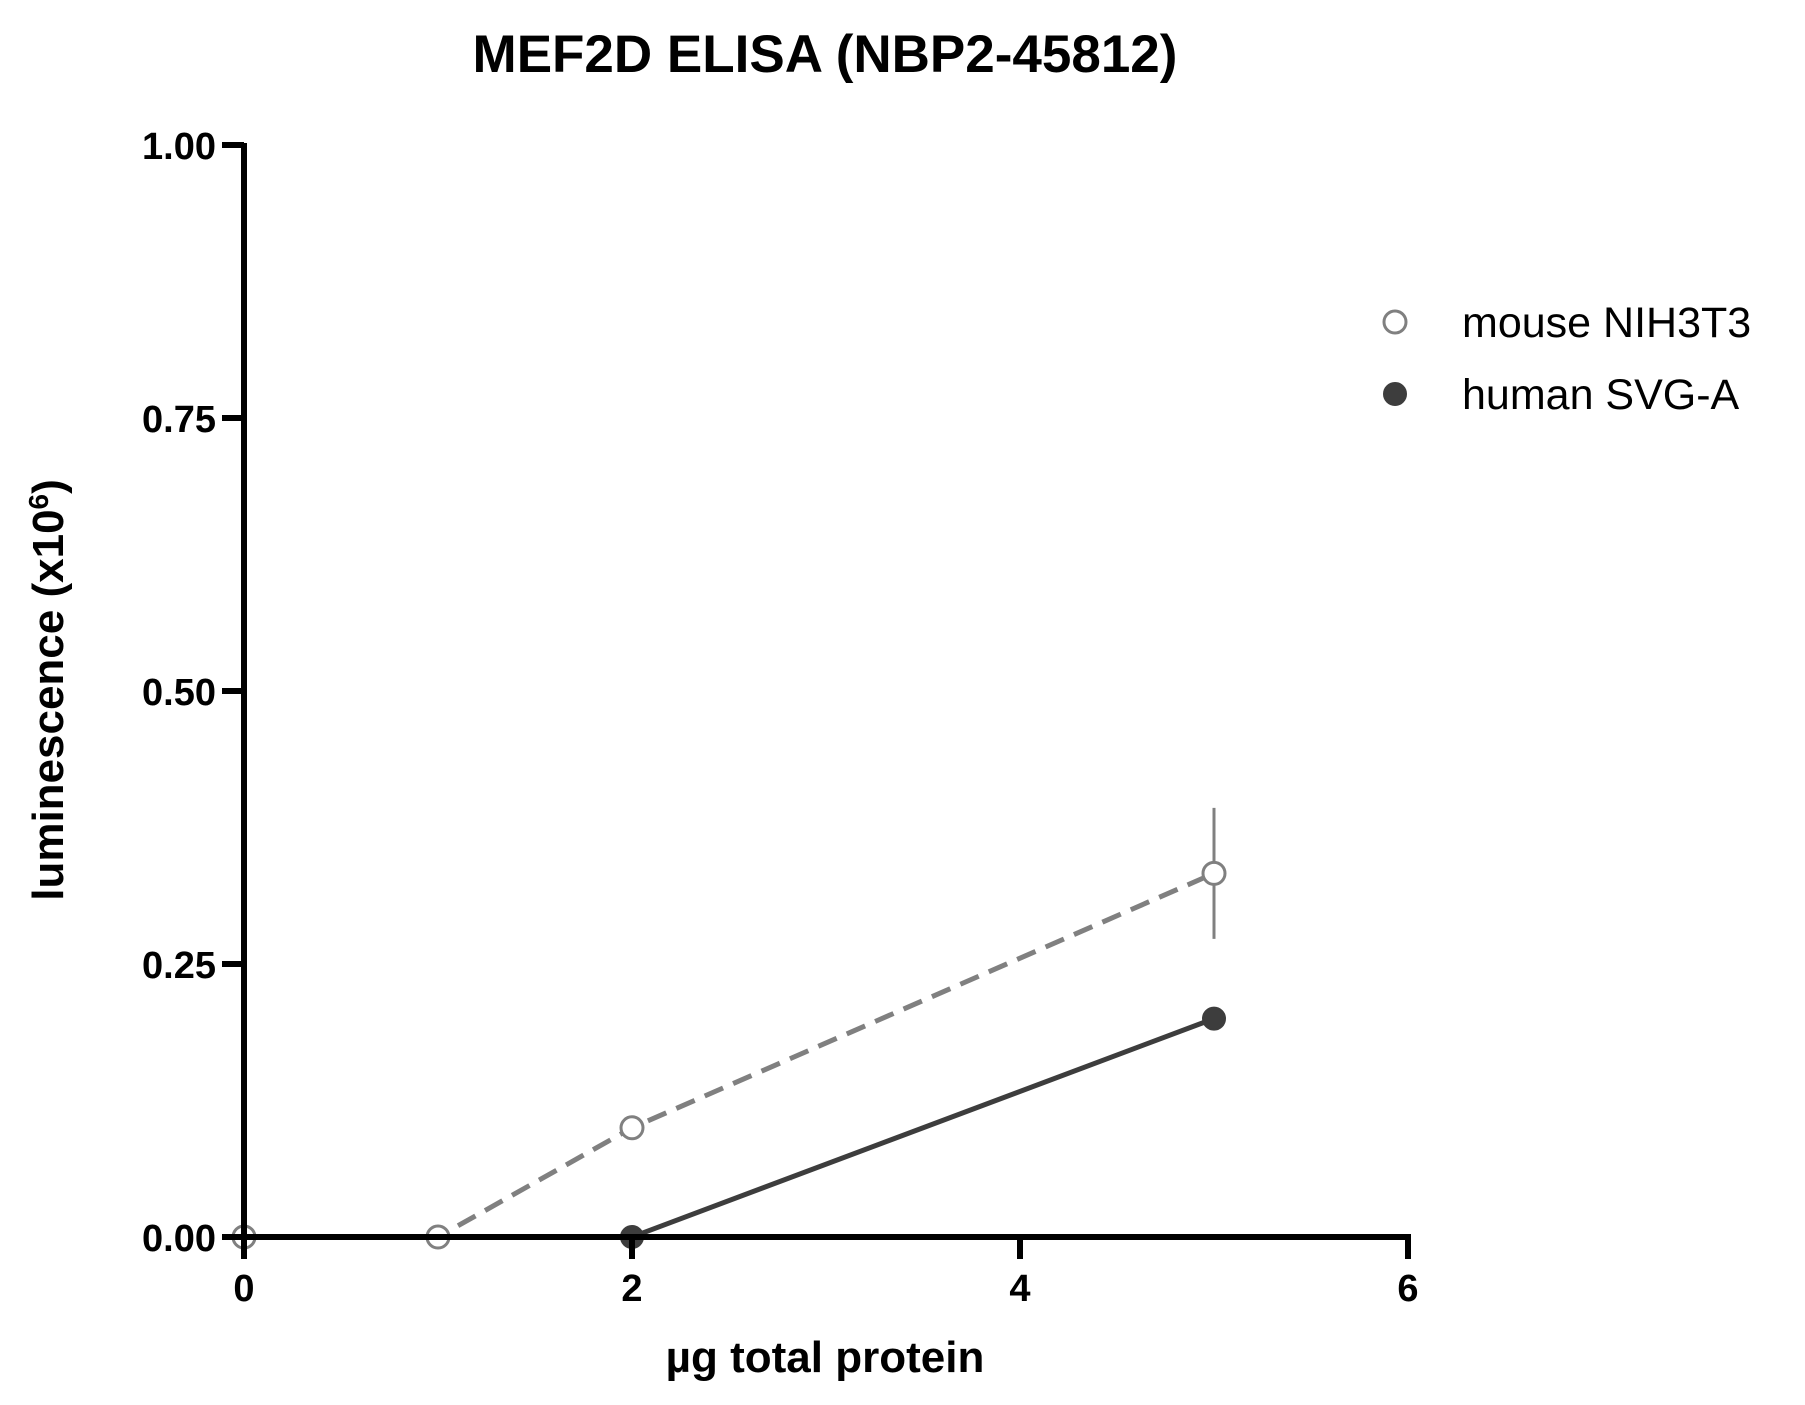 Image resolution: width=1805 pixels, height=1405 pixels. Describe the element at coordinates (1407, 1289) in the screenshot. I see `x-tick-label: 6` at that location.